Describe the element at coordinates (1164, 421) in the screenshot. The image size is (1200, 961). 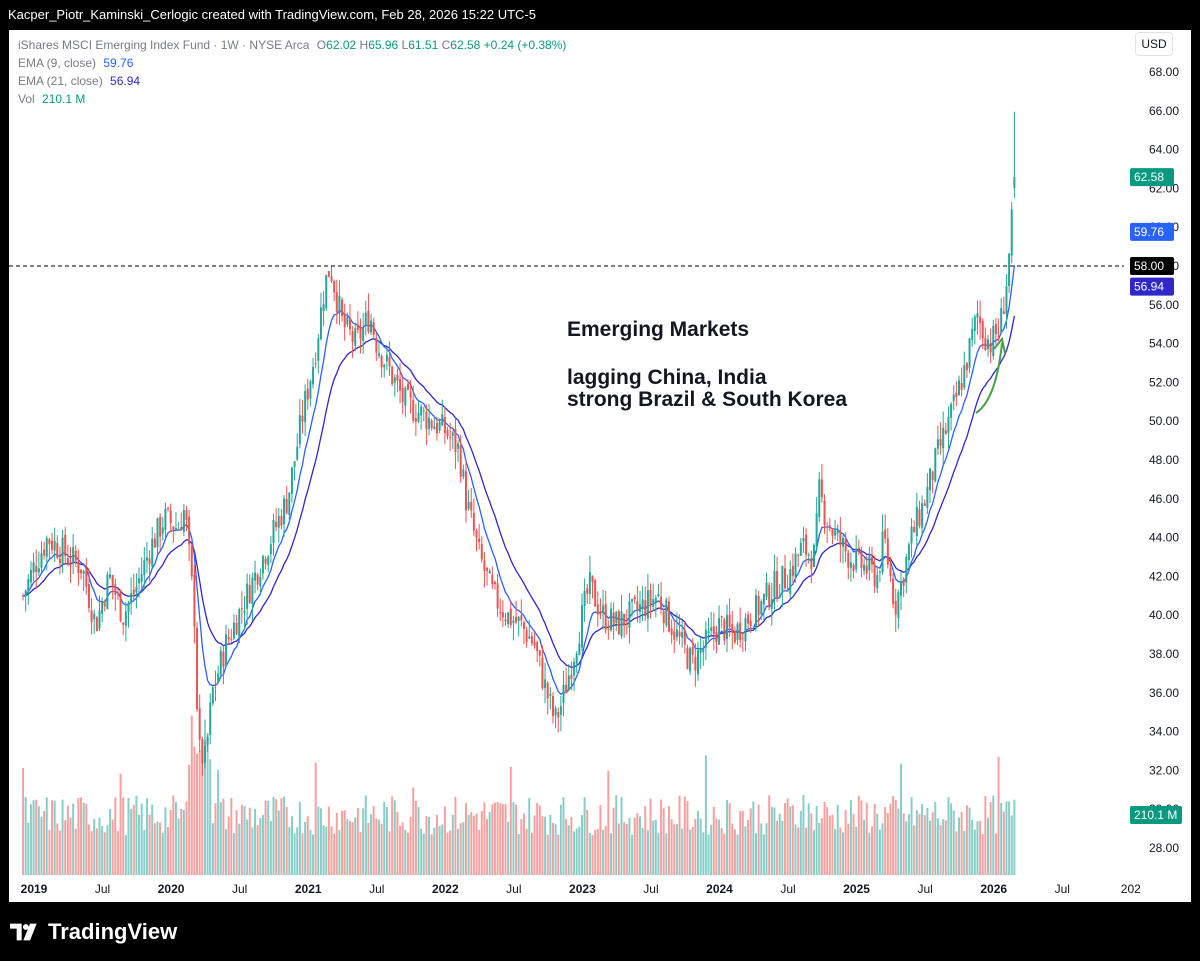
I see `y-tick-label: 50.00` at that location.